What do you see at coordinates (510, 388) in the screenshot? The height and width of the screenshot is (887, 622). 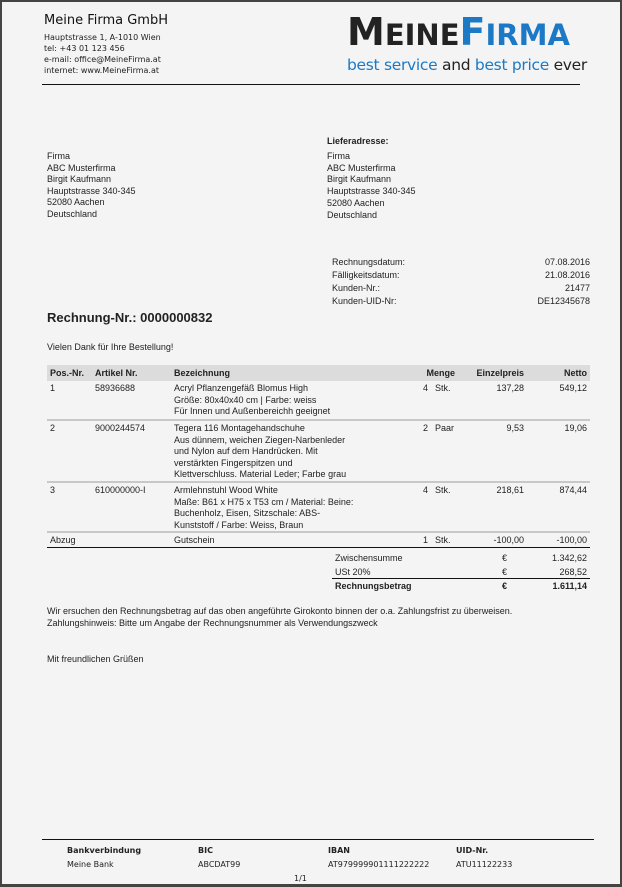 I see `cell-price: 137,28` at bounding box center [510, 388].